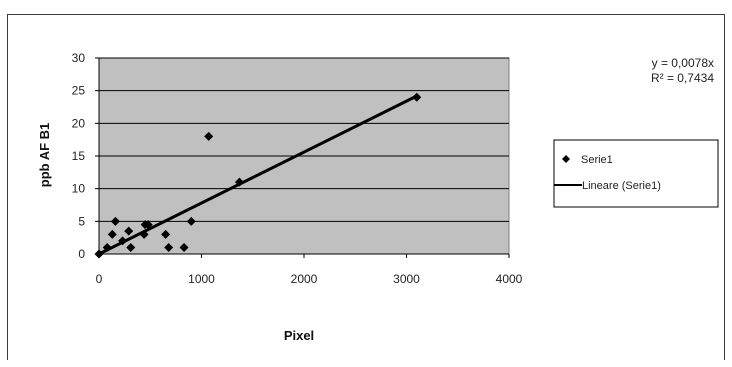  What do you see at coordinates (304, 279) in the screenshot?
I see `x-tick-label: 2000` at bounding box center [304, 279].